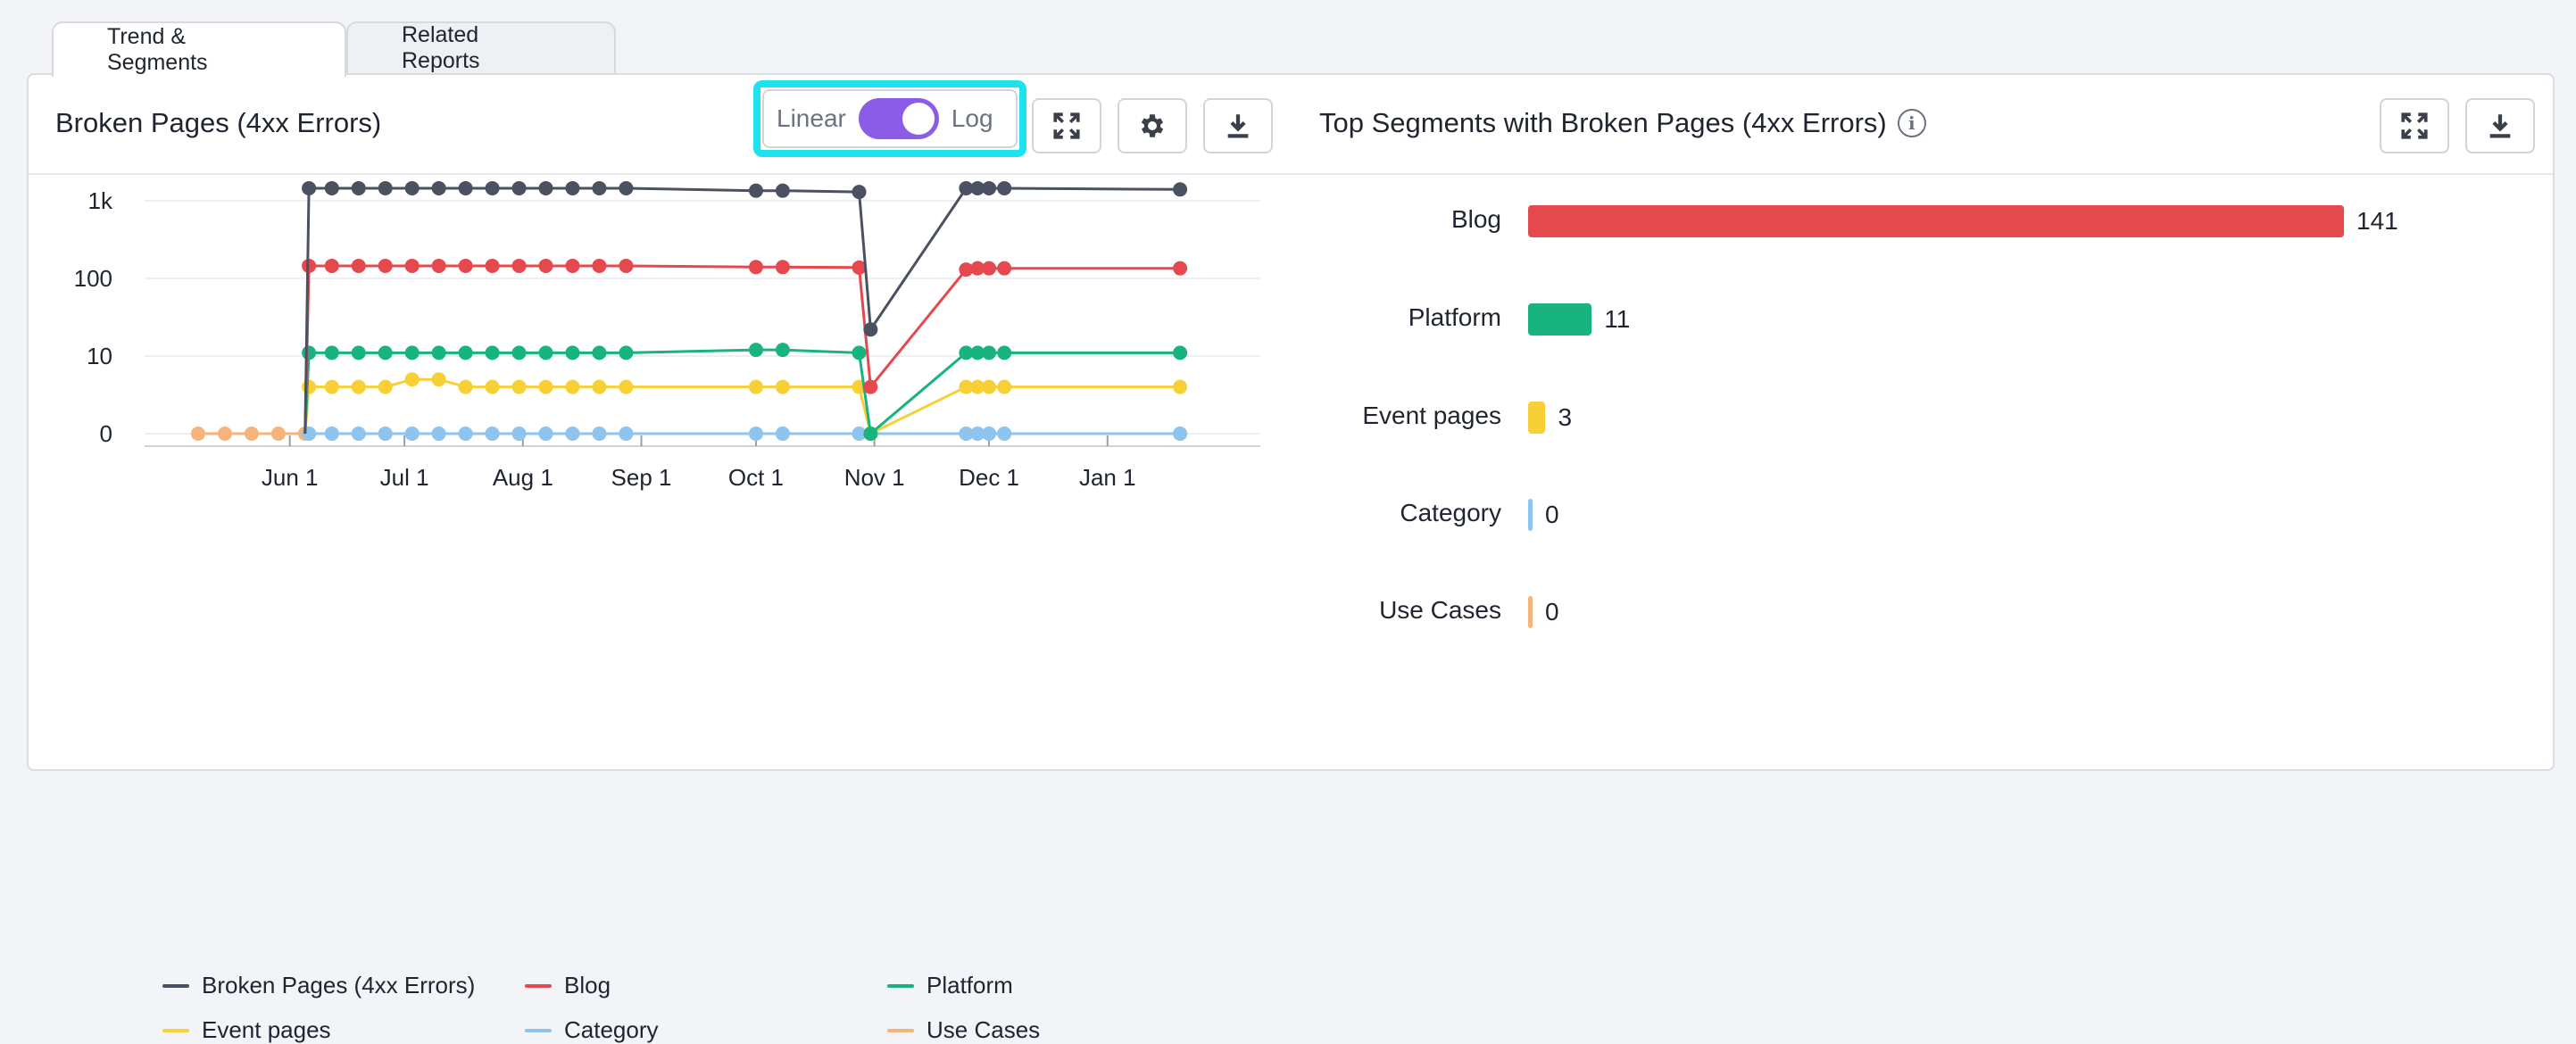 Image resolution: width=2576 pixels, height=1044 pixels. What do you see at coordinates (950, 985) in the screenshot?
I see `legend-item: Platform` at bounding box center [950, 985].